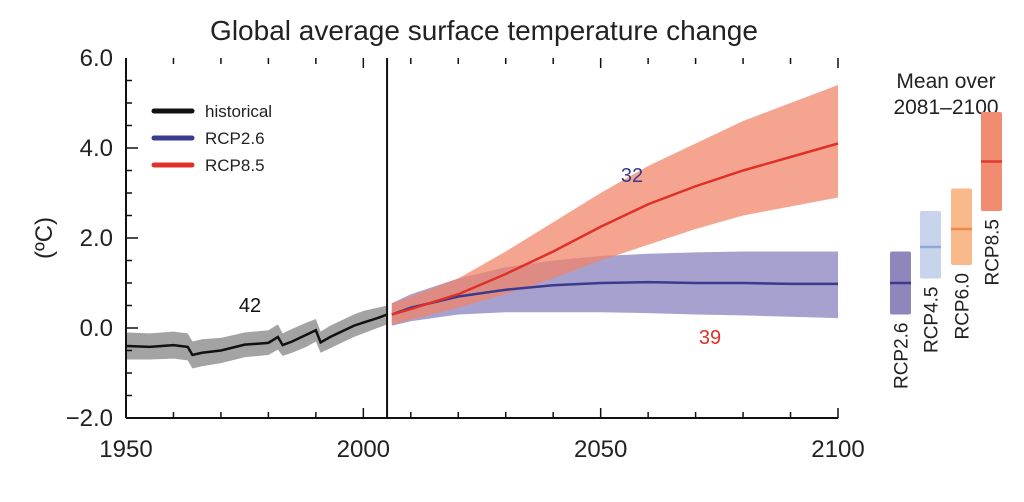 The image size is (1024, 502). I want to click on legend-label: historical, so click(238, 111).